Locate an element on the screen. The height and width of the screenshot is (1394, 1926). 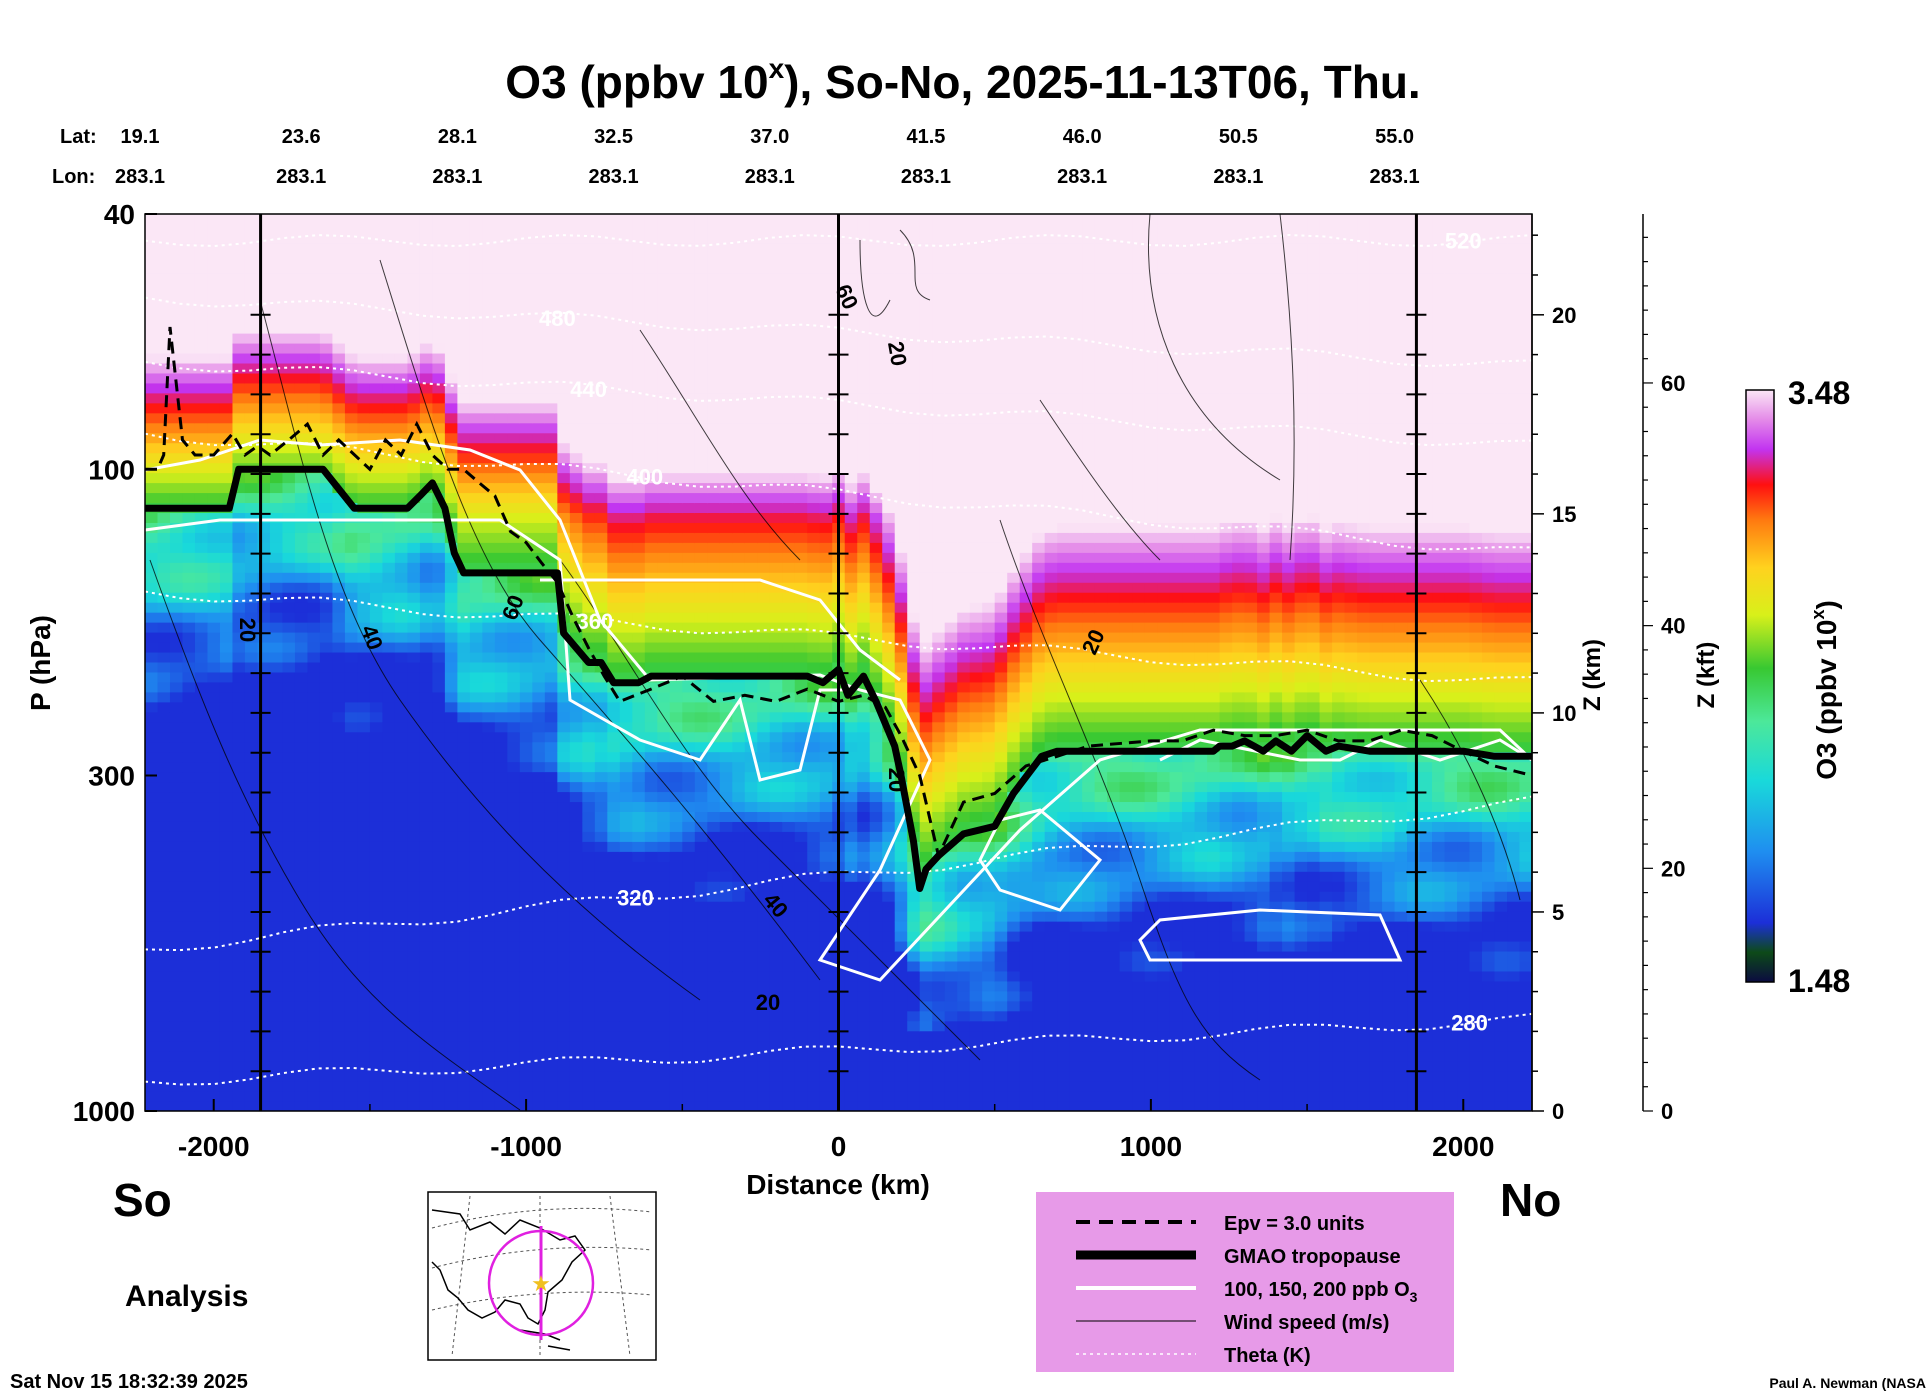
lat-value: 23.6 is located at coordinates (301, 137).